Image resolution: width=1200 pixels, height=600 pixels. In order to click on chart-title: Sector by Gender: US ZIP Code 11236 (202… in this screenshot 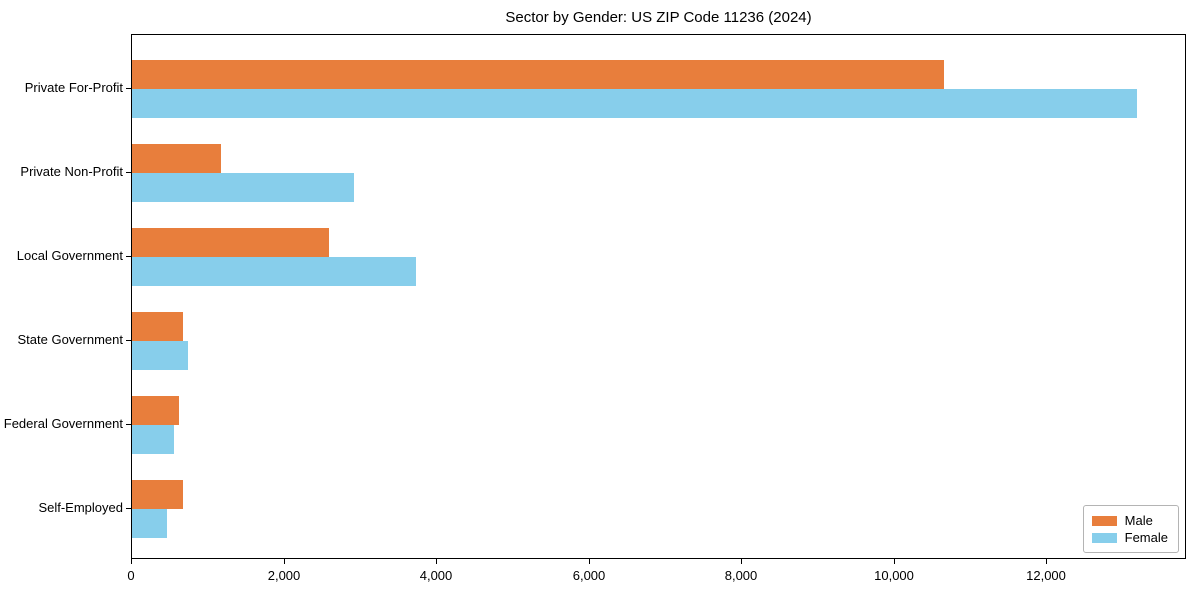, I will do `click(658, 17)`.